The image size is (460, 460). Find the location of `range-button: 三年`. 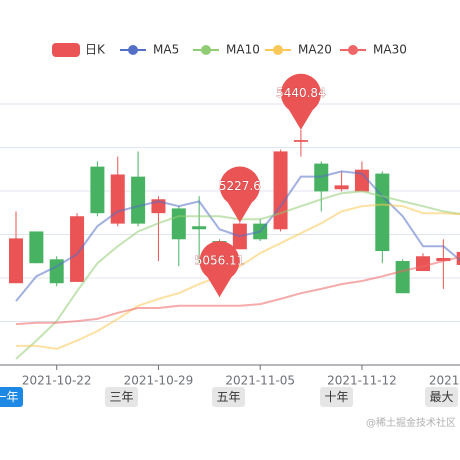

range-button: 三年 is located at coordinates (121, 397).